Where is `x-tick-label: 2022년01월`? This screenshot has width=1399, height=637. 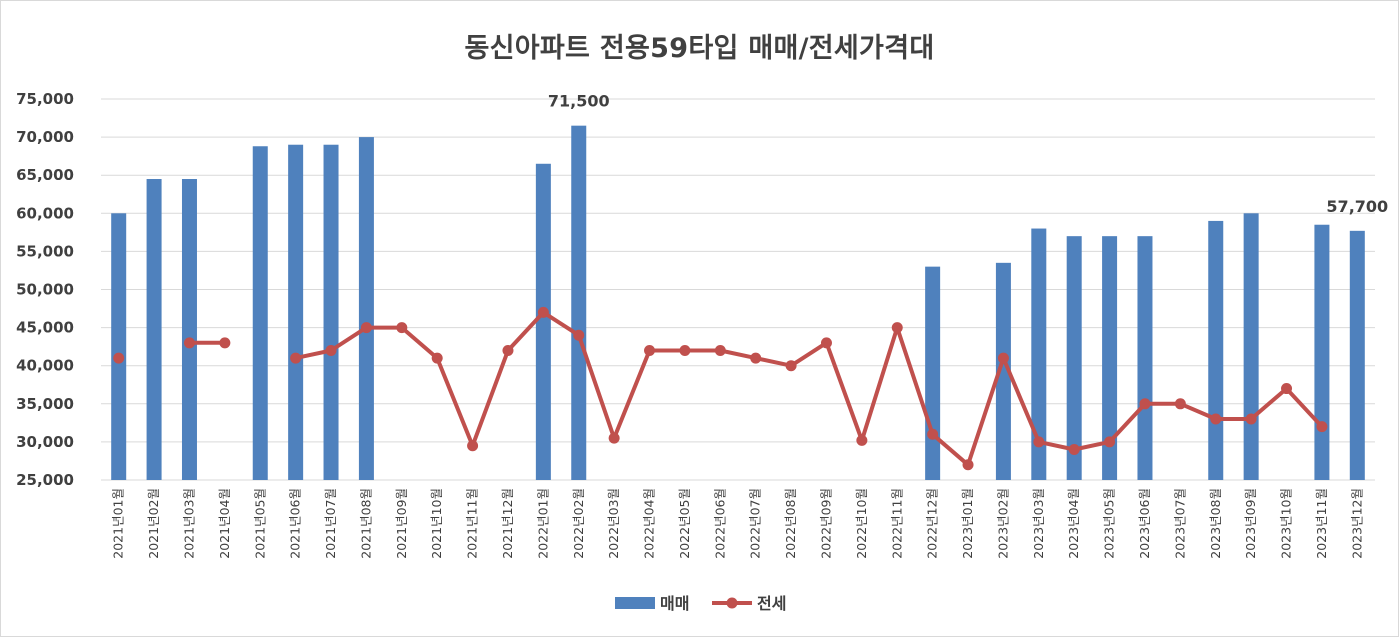
x-tick-label: 2022년01월 is located at coordinates (542, 523).